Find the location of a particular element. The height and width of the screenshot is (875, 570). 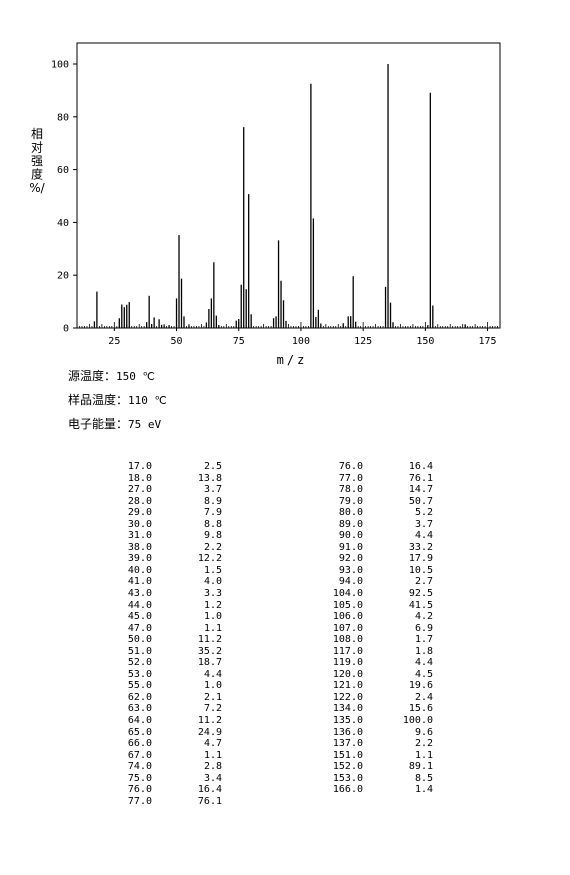

peak-mz: 79.0 is located at coordinates (350, 501).